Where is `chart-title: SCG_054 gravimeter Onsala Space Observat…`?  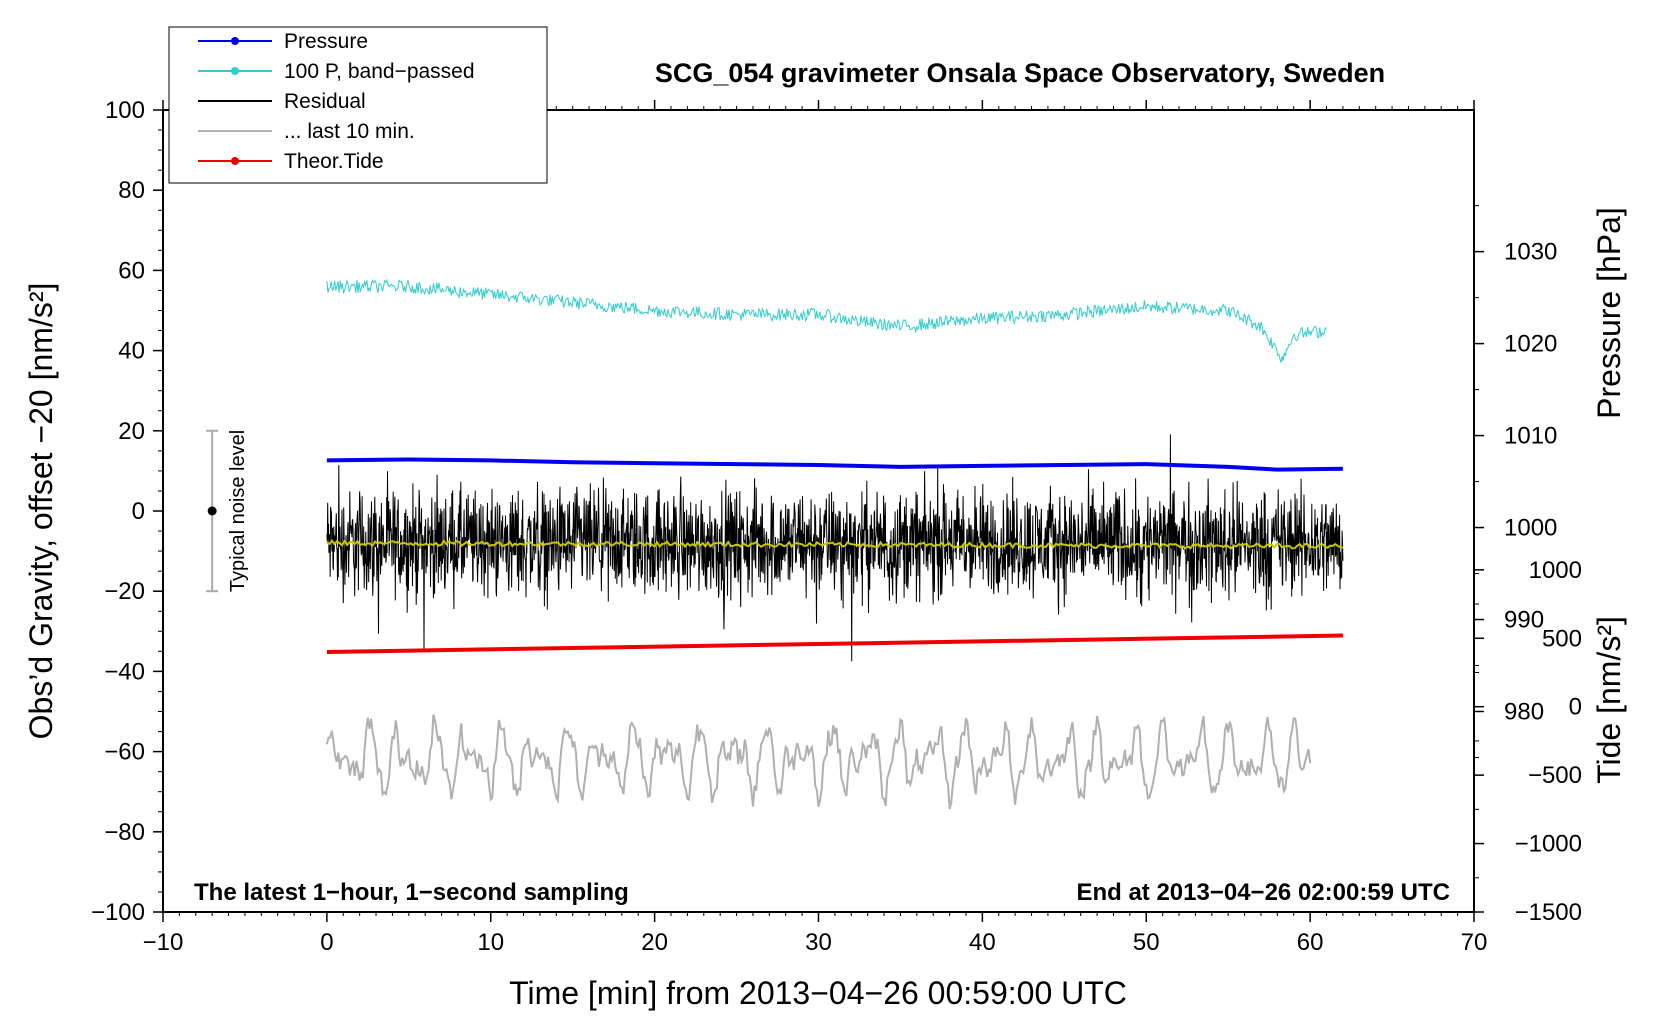 chart-title: SCG_054 gravimeter Onsala Space Observat… is located at coordinates (1020, 73).